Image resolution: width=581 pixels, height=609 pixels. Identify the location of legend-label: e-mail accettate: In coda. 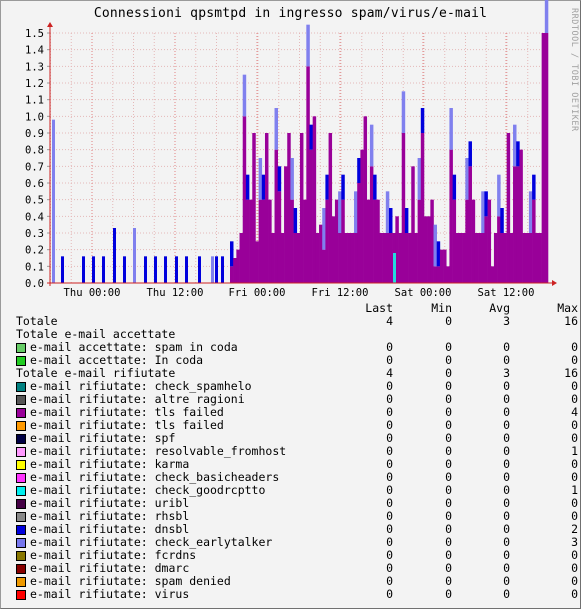
(117, 360).